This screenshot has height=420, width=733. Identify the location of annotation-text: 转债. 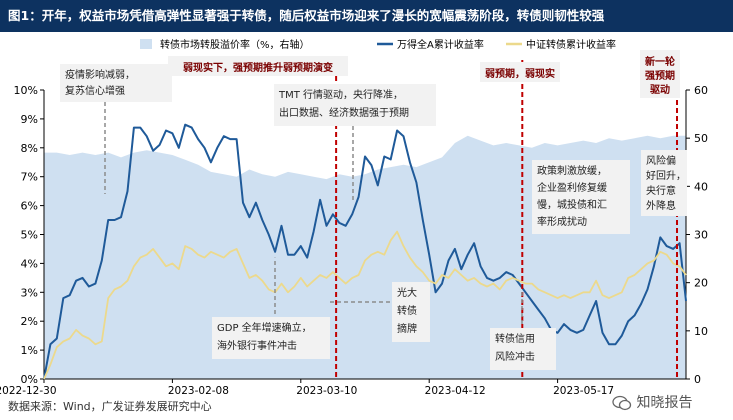
(407, 310).